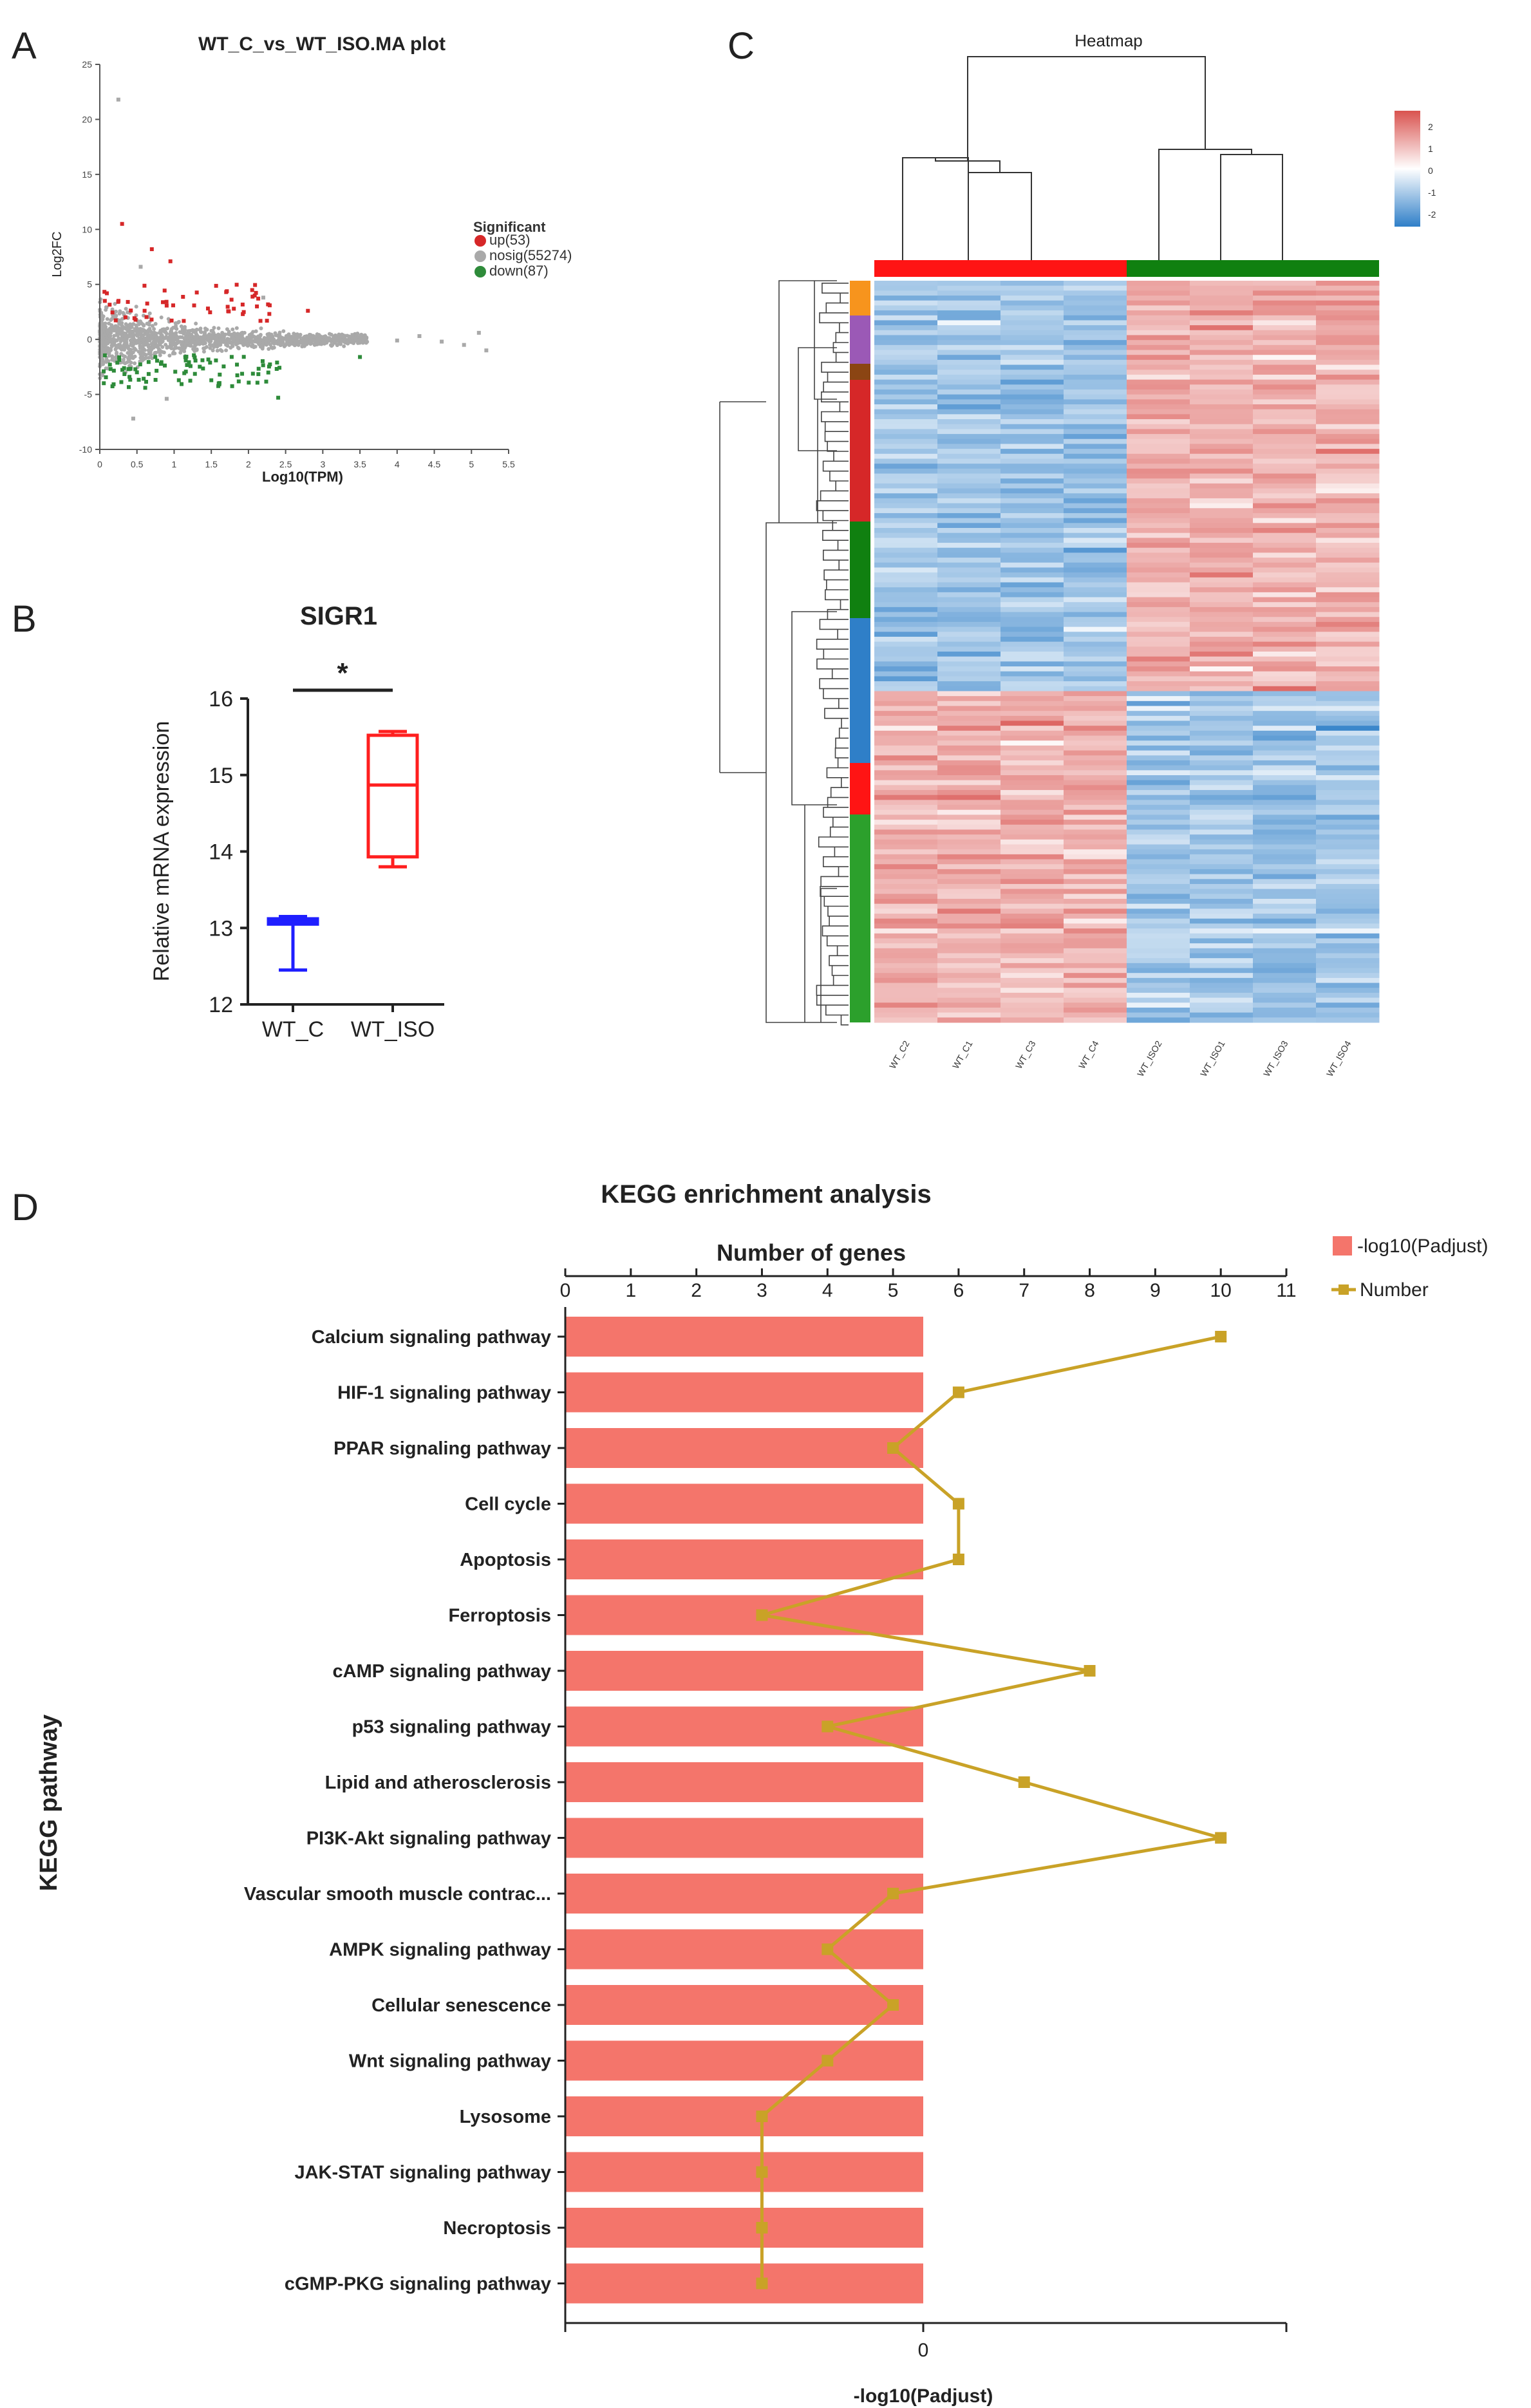 The width and height of the screenshot is (1531, 2408). I want to click on heatmap-scale-label: -2, so click(1432, 214).